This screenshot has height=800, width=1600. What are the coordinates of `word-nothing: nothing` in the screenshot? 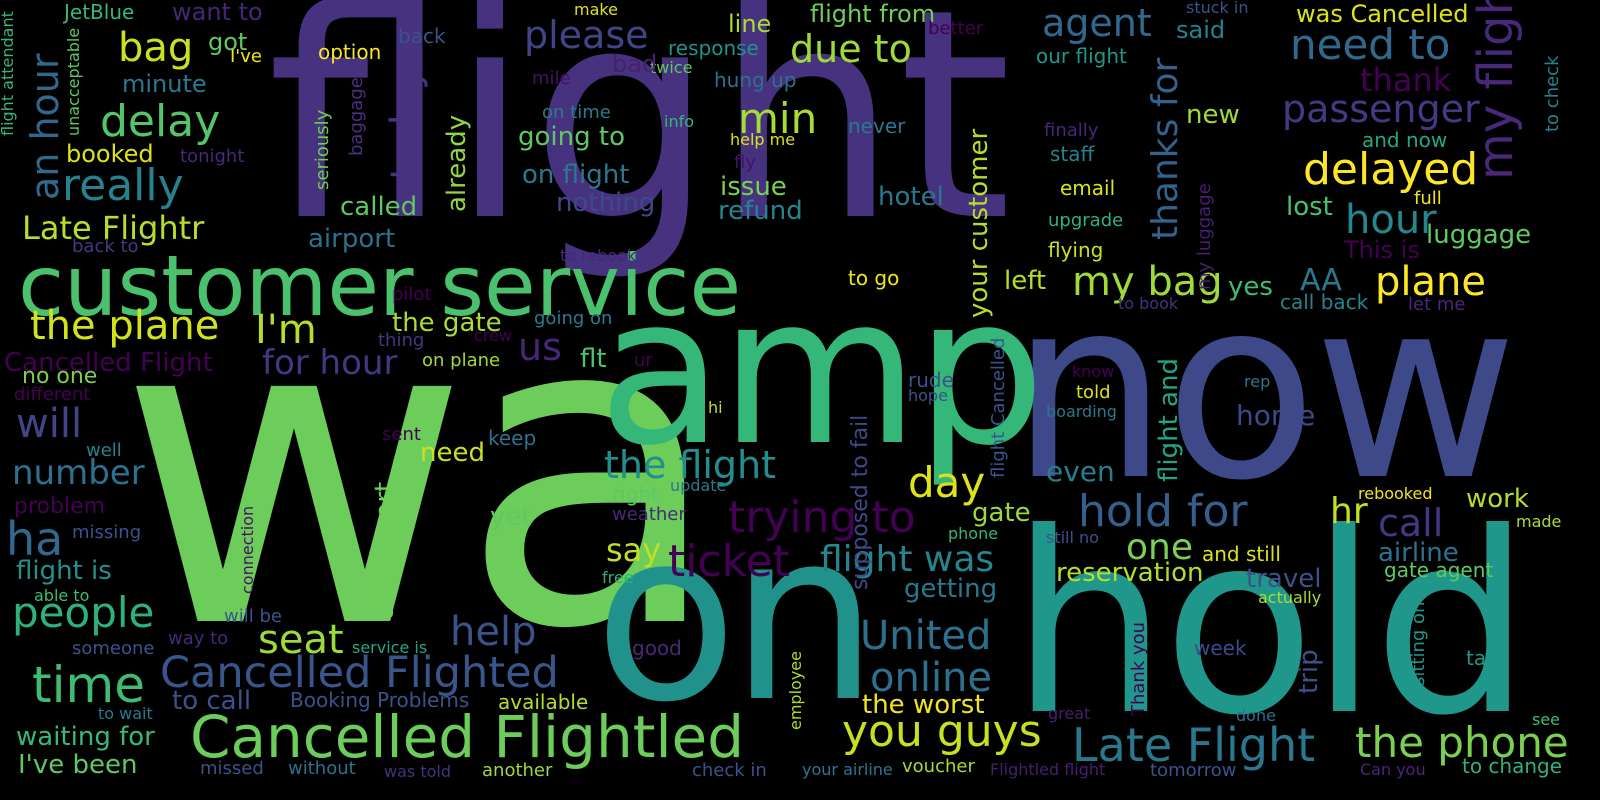 It's located at (606, 203).